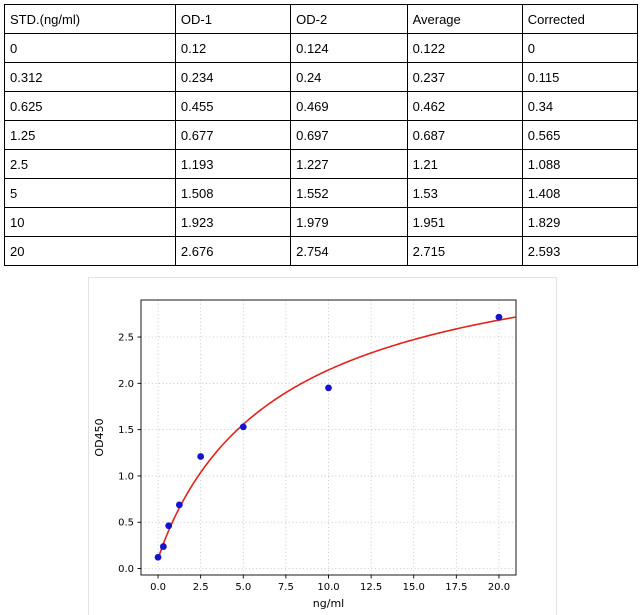 The height and width of the screenshot is (615, 641). What do you see at coordinates (464, 193) in the screenshot?
I see `table-cell: 1.53` at bounding box center [464, 193].